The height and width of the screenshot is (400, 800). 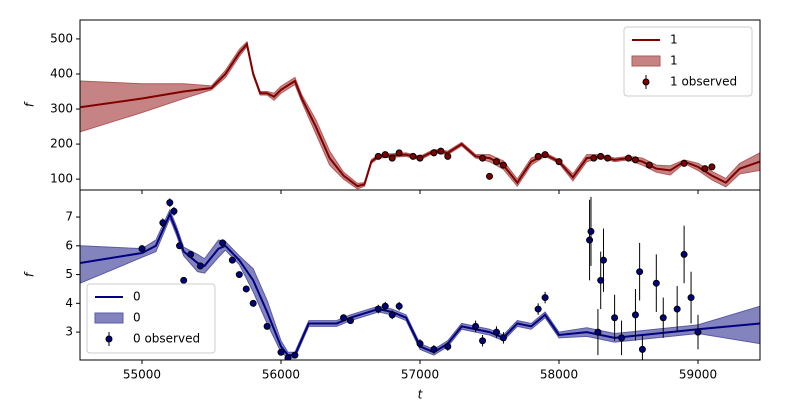 What do you see at coordinates (61, 144) in the screenshot?
I see `y-tick-label: 200` at bounding box center [61, 144].